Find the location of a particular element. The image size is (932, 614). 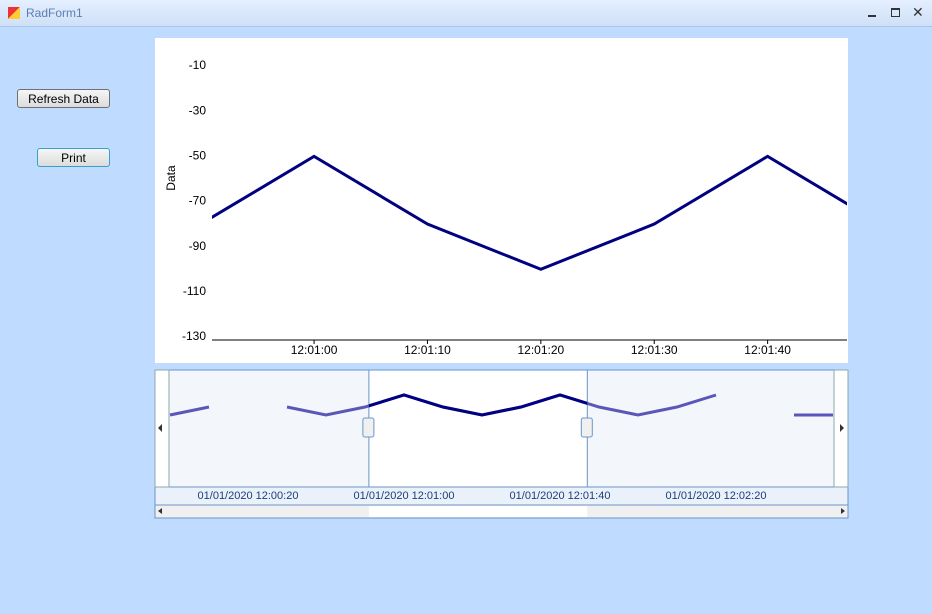

close-button: ✕ is located at coordinates (918, 12).